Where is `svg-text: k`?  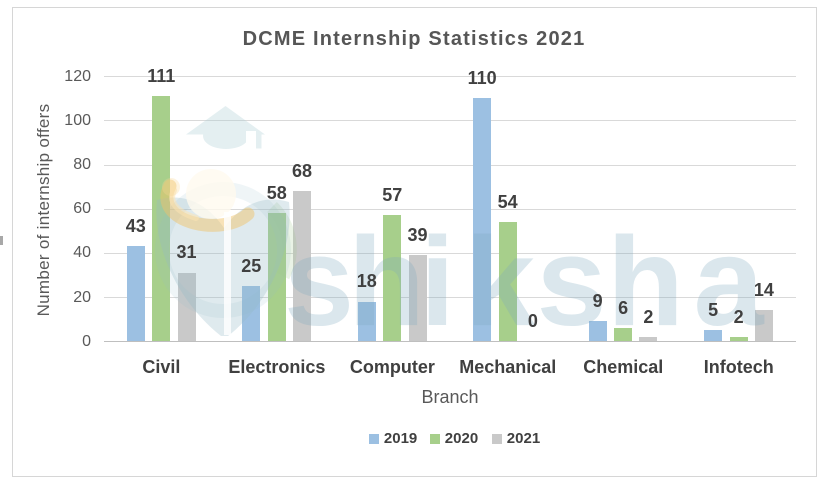 svg-text: k is located at coordinates (500, 281).